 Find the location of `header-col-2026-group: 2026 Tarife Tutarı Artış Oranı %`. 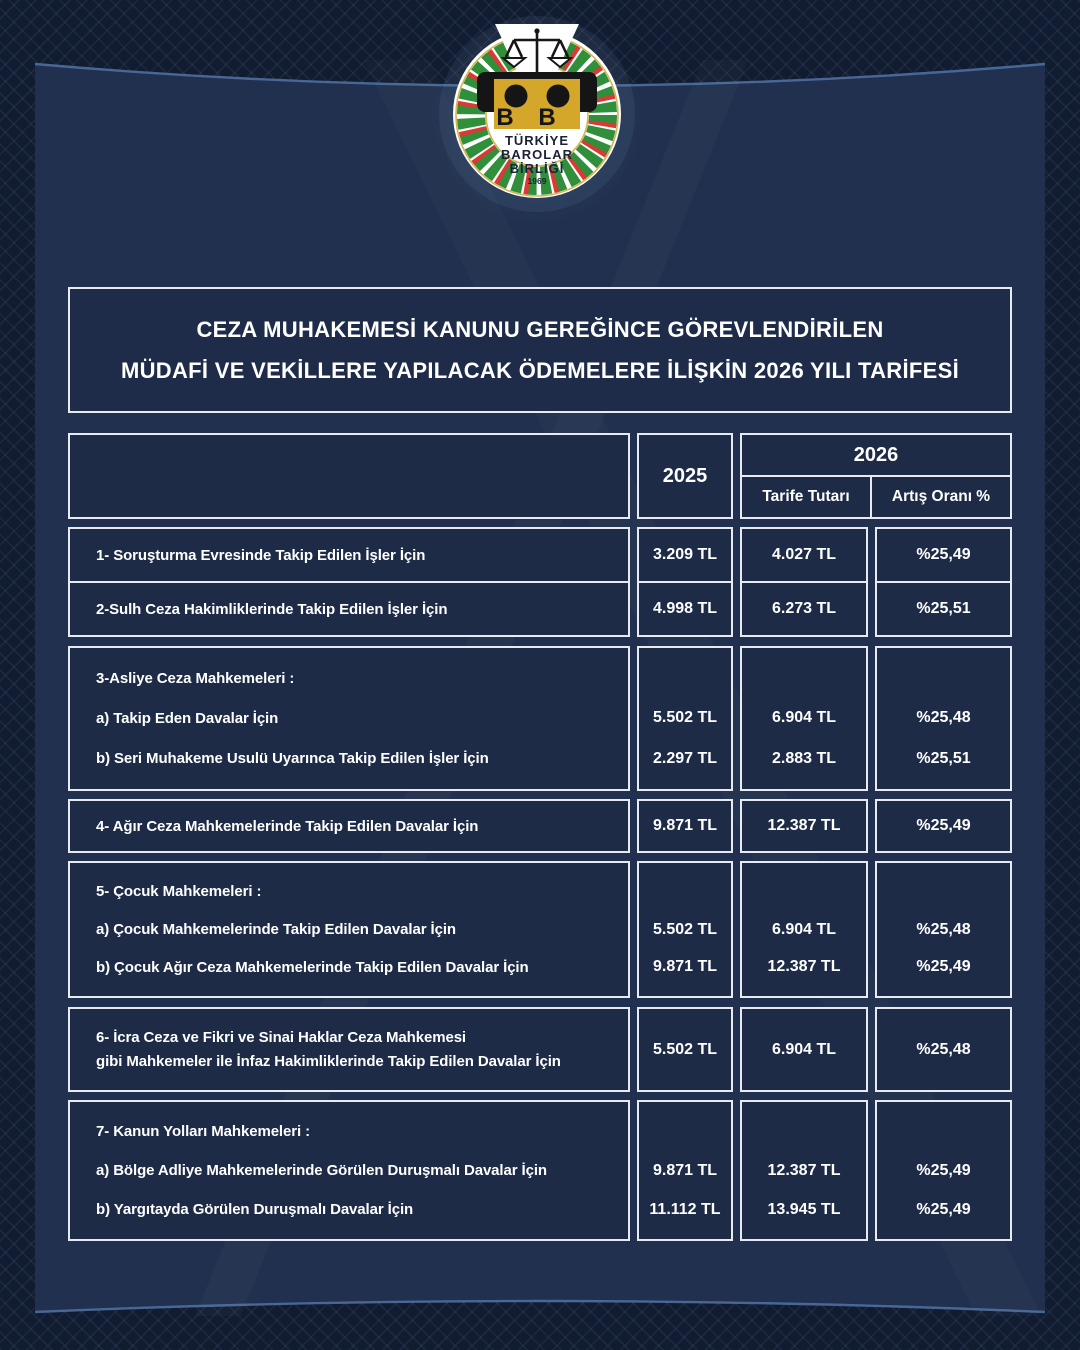

header-col-2026-group: 2026 Tarife Tutarı Artış Oranı % is located at coordinates (876, 476).